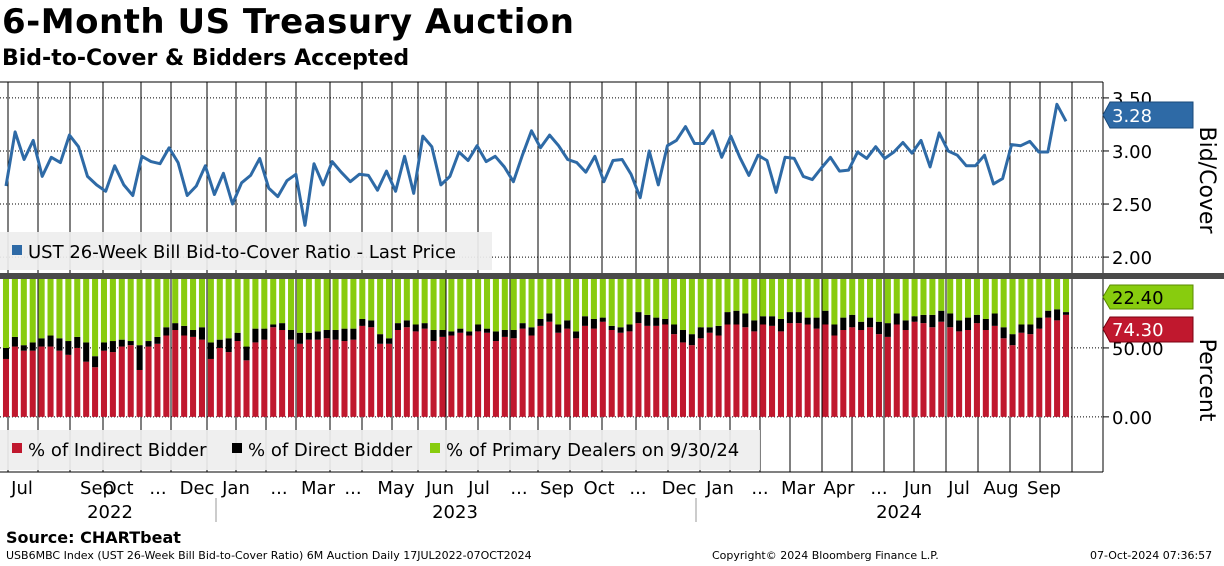 This screenshot has width=1224, height=566. What do you see at coordinates (1138, 298) in the screenshot?
I see `svg-text: 22.40` at bounding box center [1138, 298].